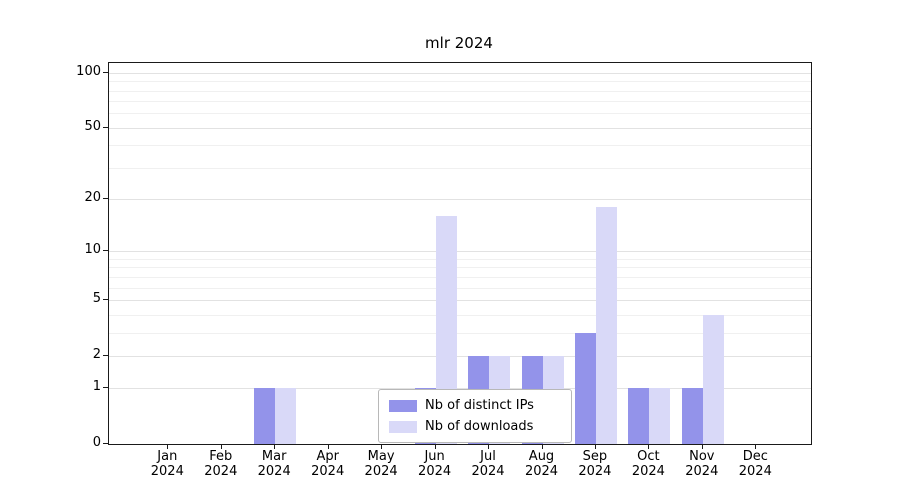  What do you see at coordinates (328, 464) in the screenshot?
I see `x-axis-tick-label: Apr 2024` at bounding box center [328, 464].